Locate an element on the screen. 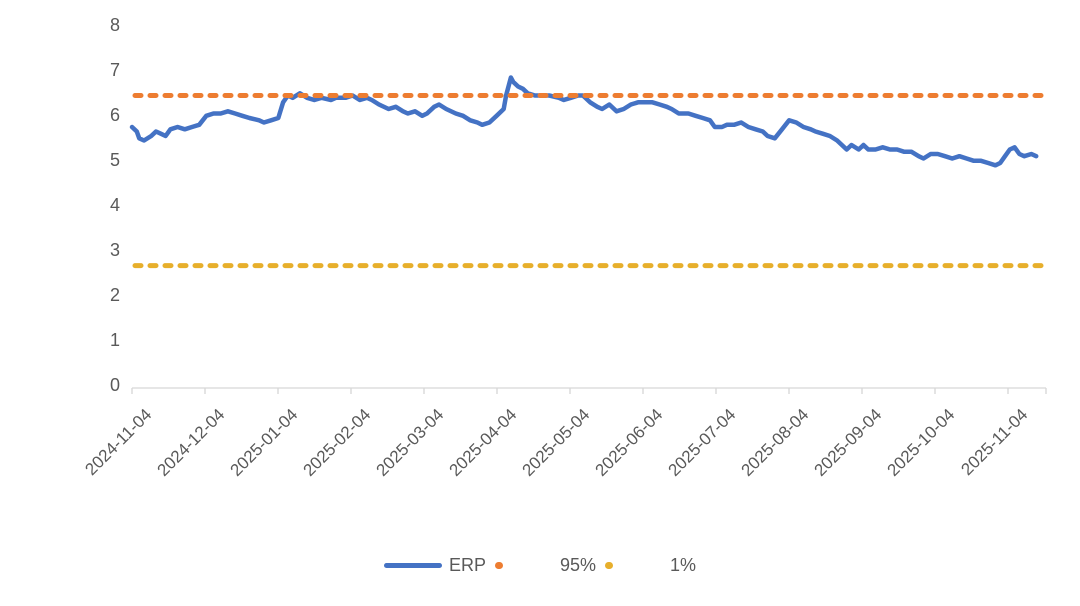 This screenshot has height=606, width=1080. legend-item-95: 95% is located at coordinates (545, 565).